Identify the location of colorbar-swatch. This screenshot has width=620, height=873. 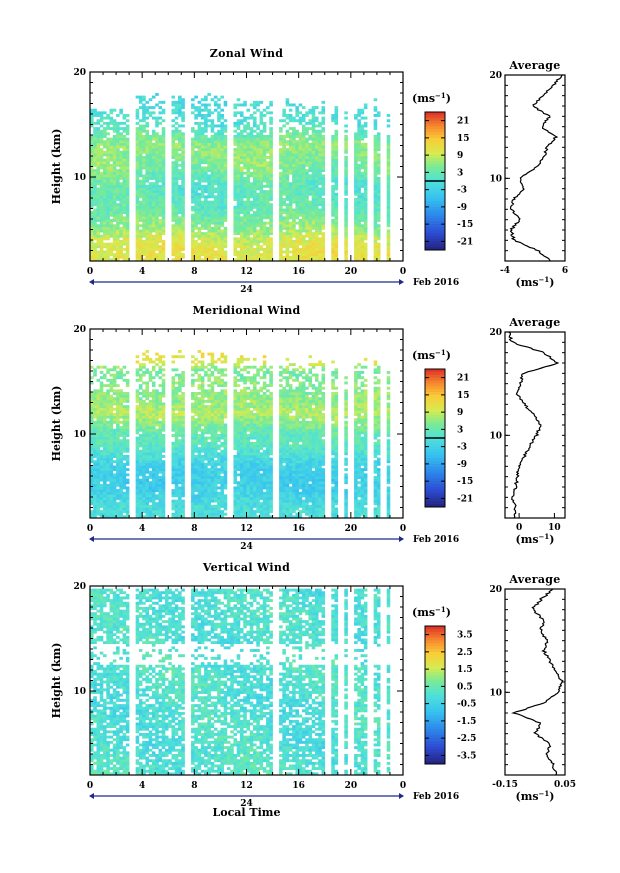
(435, 165).